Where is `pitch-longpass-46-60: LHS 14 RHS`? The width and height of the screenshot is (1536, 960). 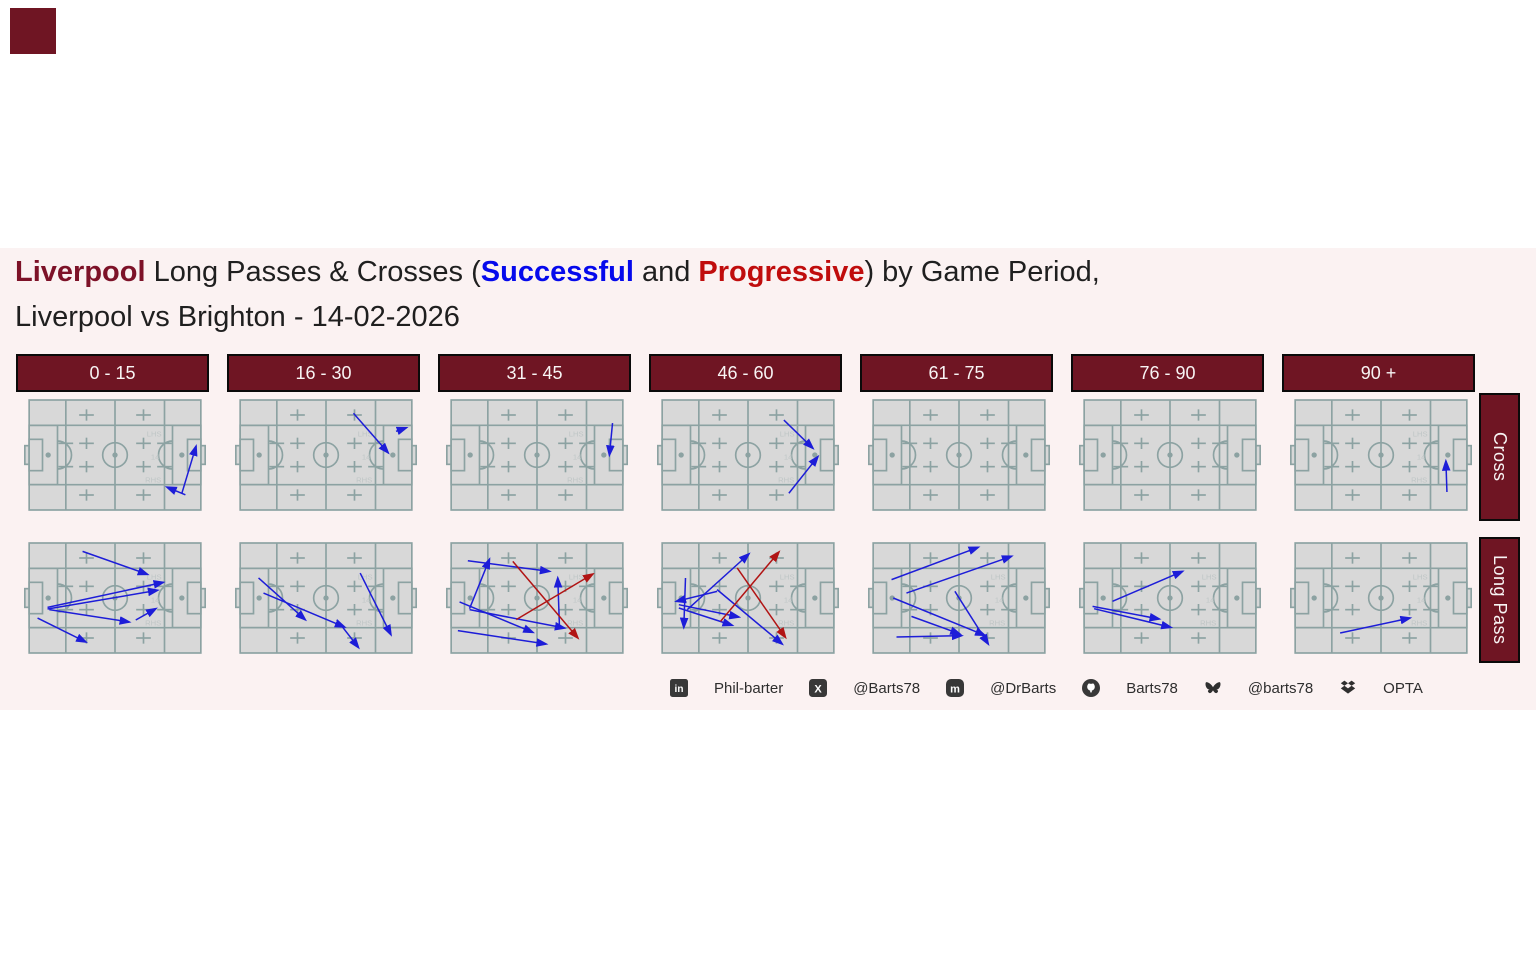 pitch-longpass-46-60: LHS 14 RHS is located at coordinates (748, 598).